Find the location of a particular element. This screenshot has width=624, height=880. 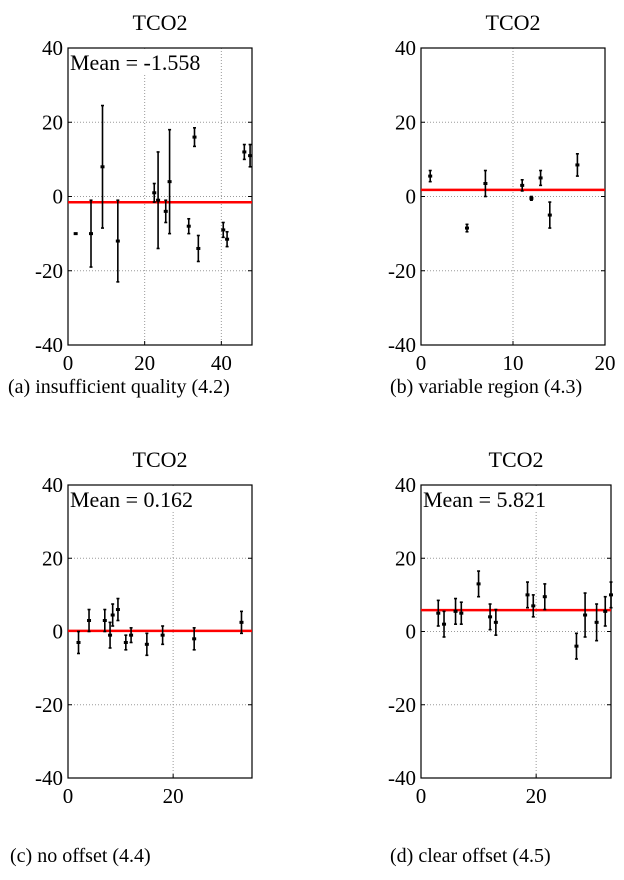

mean-label: Mean = 0.162 is located at coordinates (131, 499).